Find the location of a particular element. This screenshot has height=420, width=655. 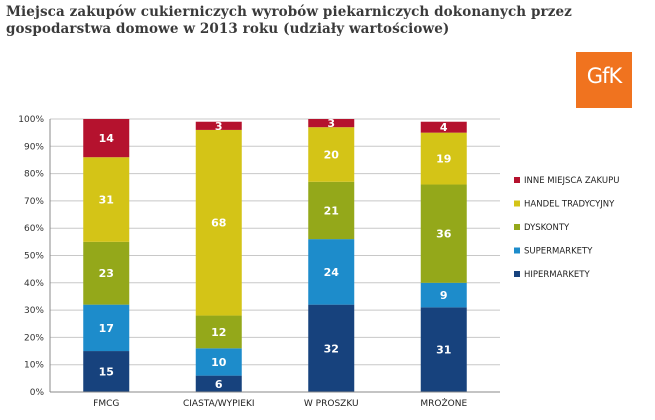

legend-label: HIPERMARKETY is located at coordinates (557, 275).